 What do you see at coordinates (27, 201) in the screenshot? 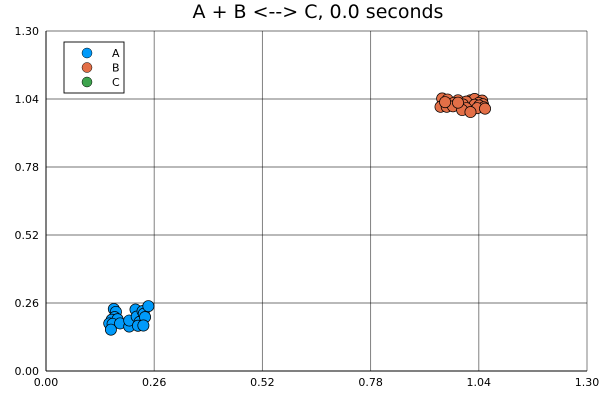
I see `y-tick-labels: 0.00 0.26 0.52 0.78 1.04 1.30` at bounding box center [27, 201].